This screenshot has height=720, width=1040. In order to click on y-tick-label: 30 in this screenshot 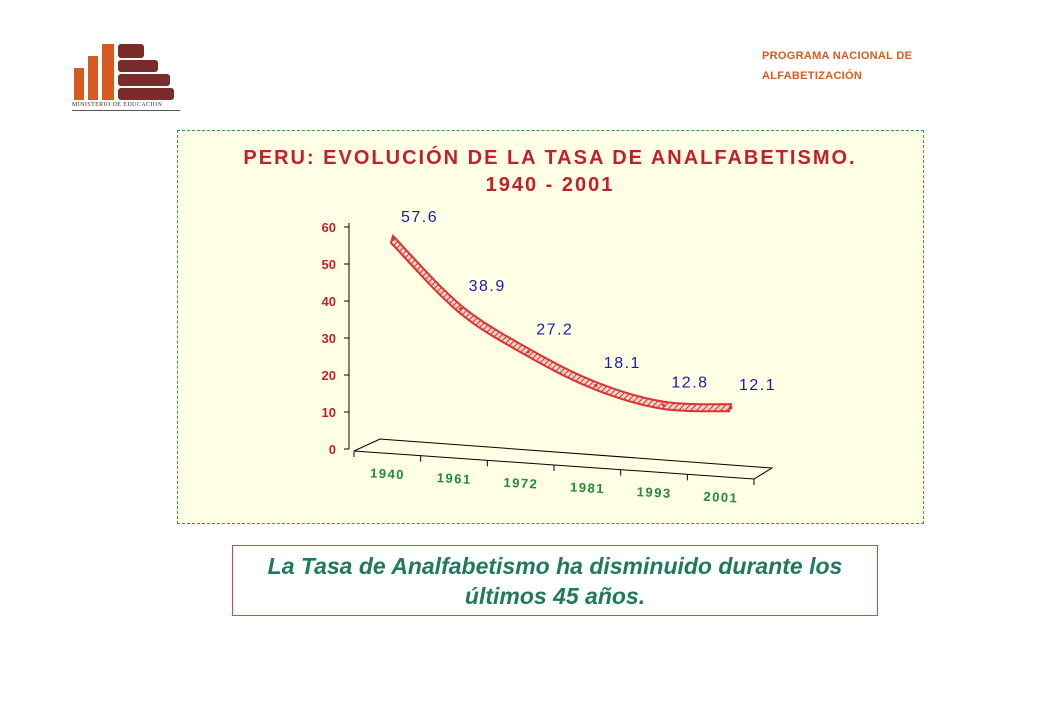, I will do `click(329, 338)`.